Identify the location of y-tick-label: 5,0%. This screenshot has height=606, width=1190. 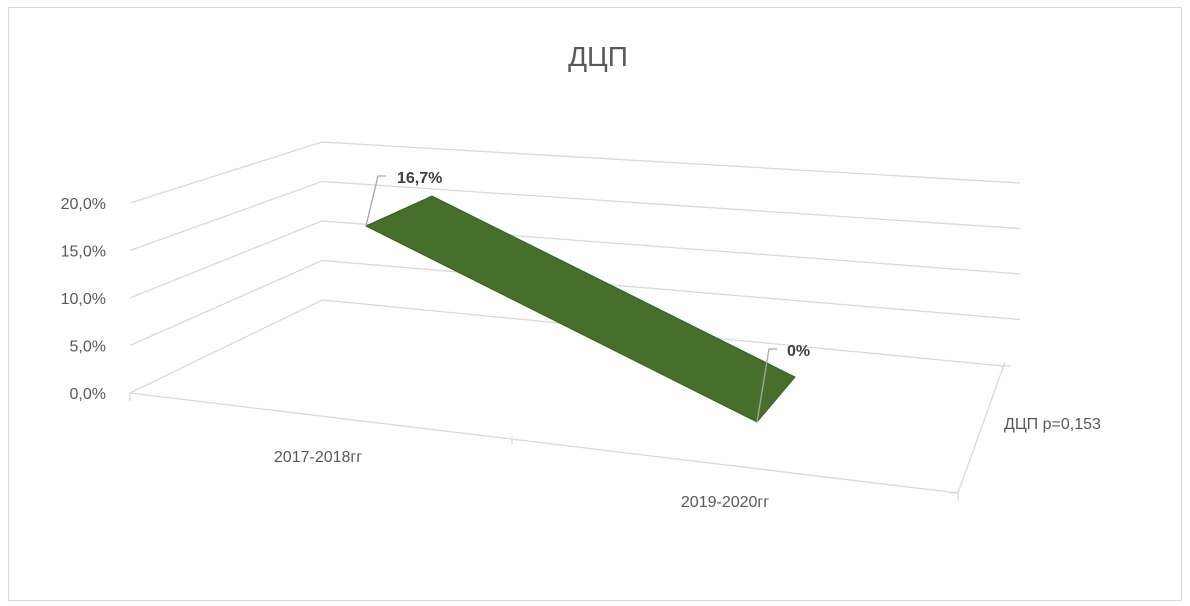
(88, 347).